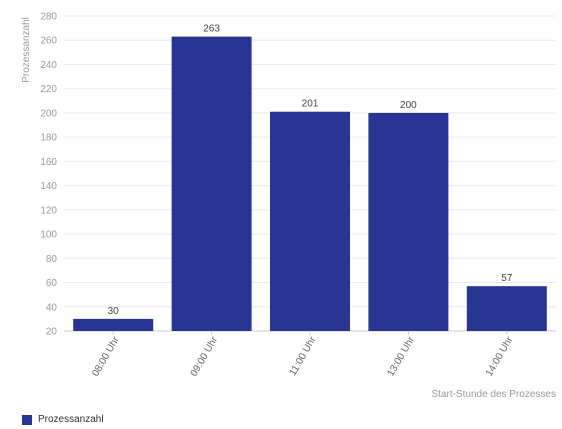 The height and width of the screenshot is (429, 562). What do you see at coordinates (493, 394) in the screenshot?
I see `x-axis-title: Start-Stunde des Prozesses` at bounding box center [493, 394].